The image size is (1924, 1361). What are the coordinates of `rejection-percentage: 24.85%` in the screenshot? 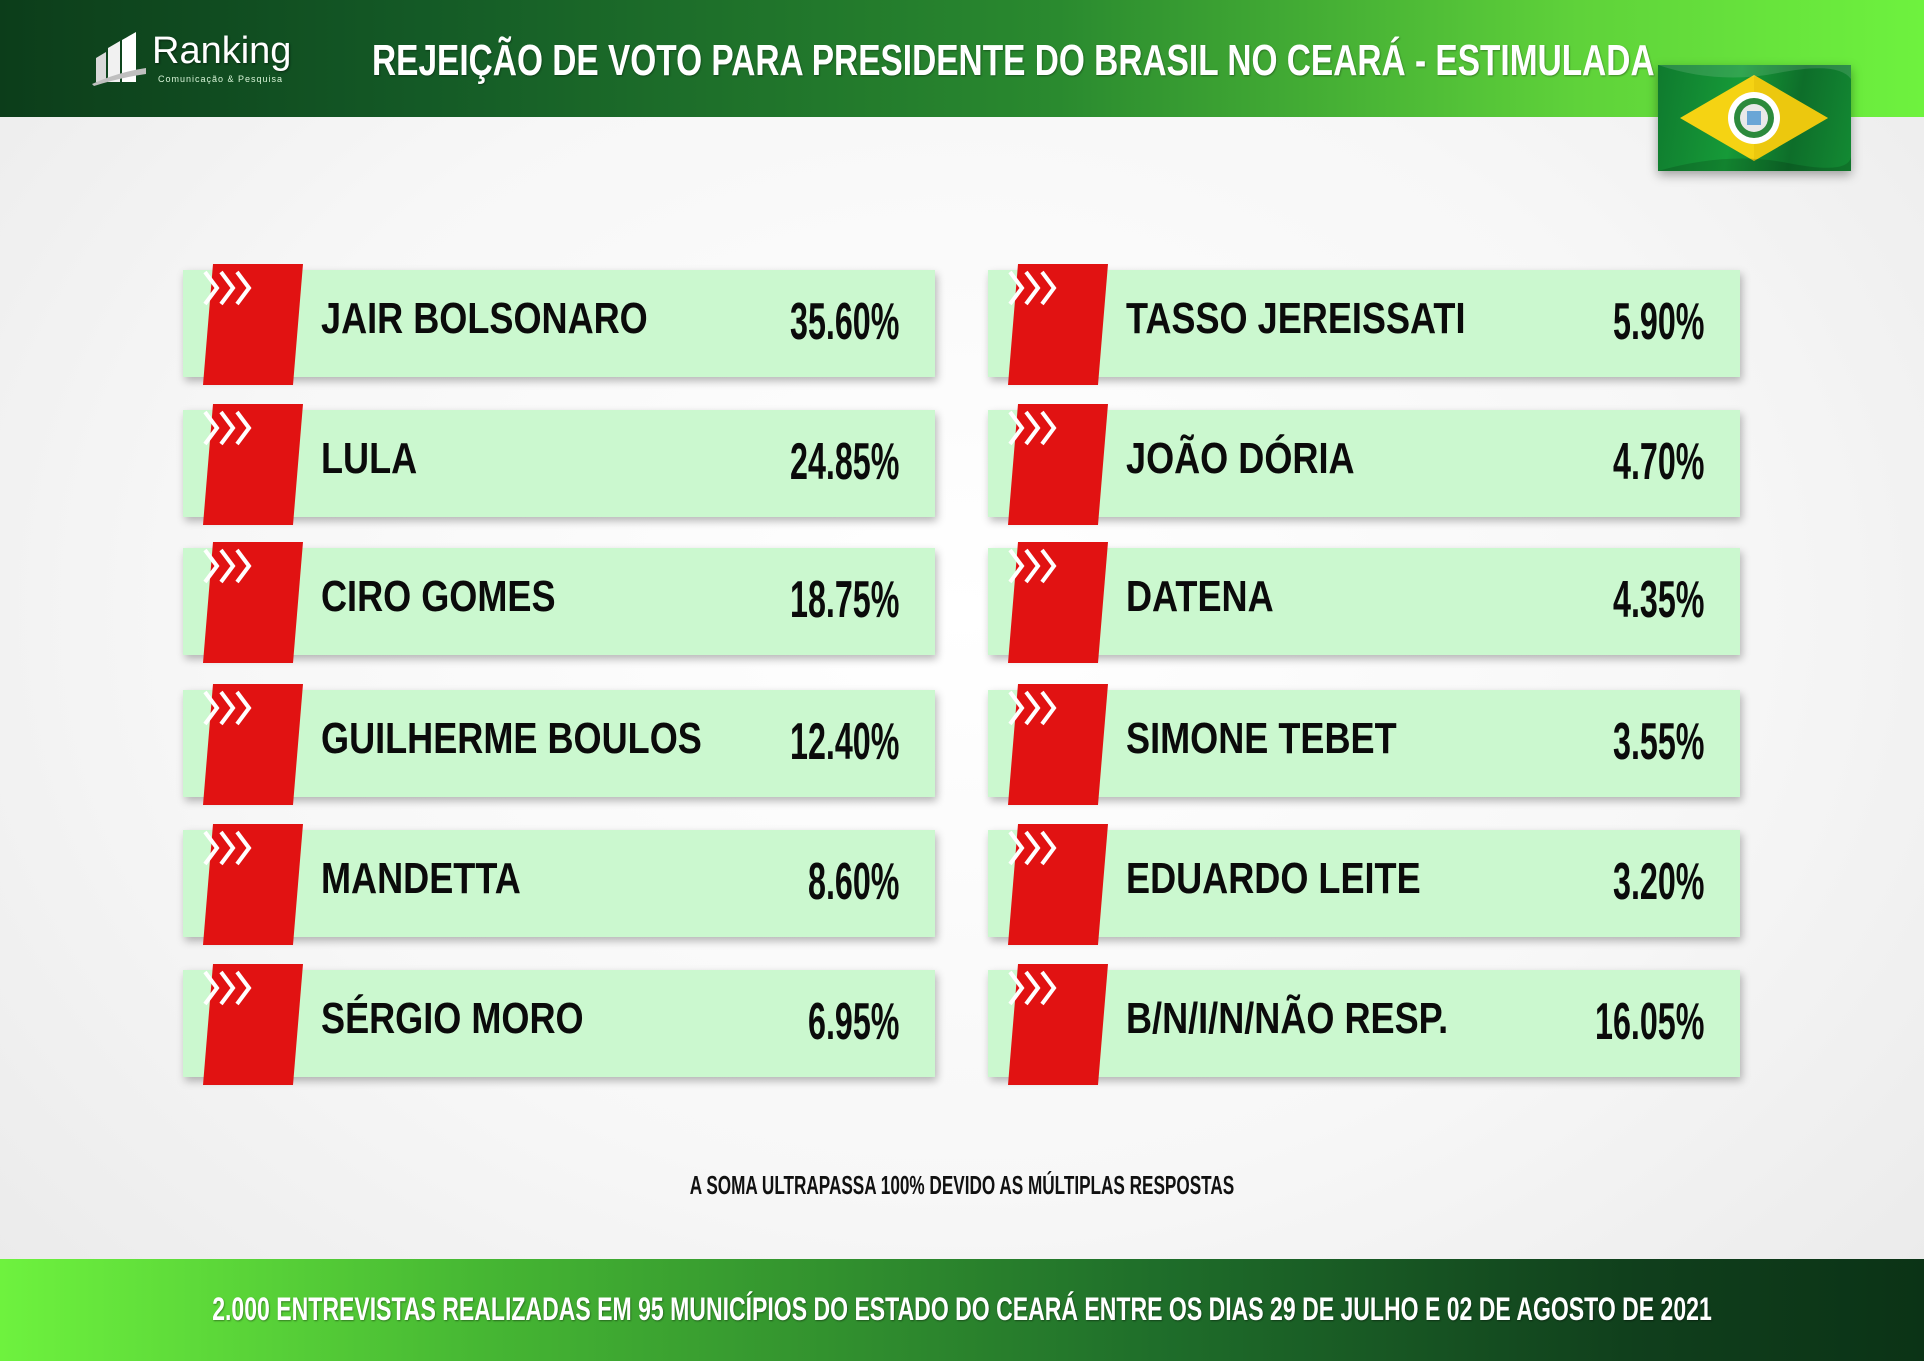 It's located at (844, 462).